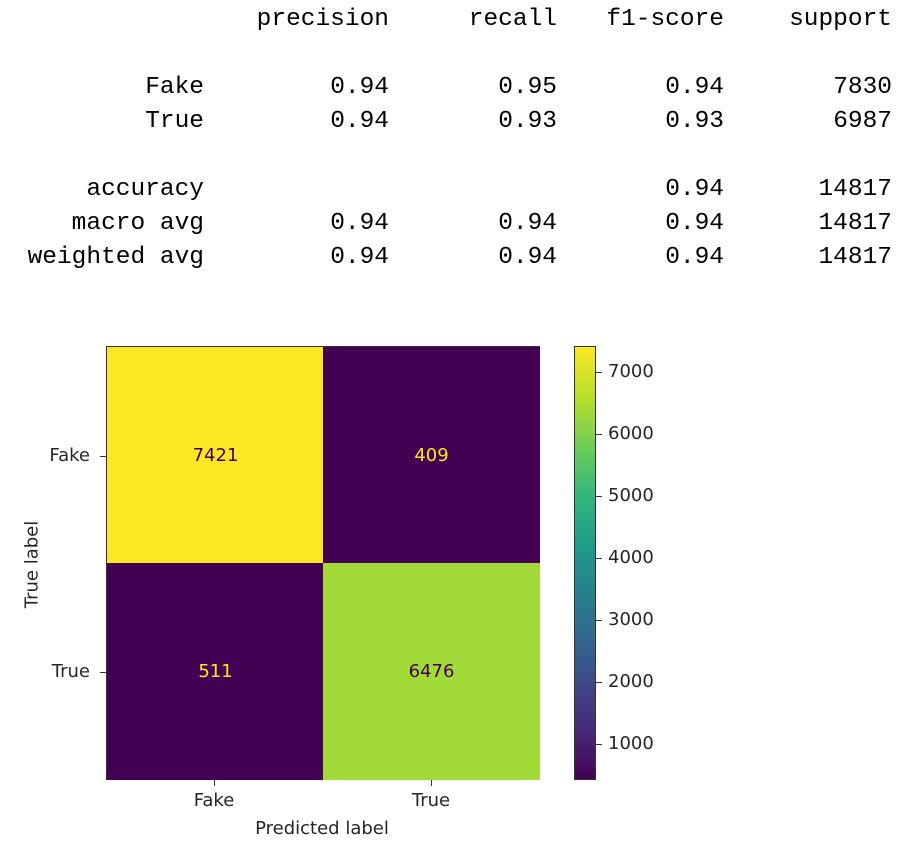  I want to click on recall-value: 0.95, so click(527, 87).